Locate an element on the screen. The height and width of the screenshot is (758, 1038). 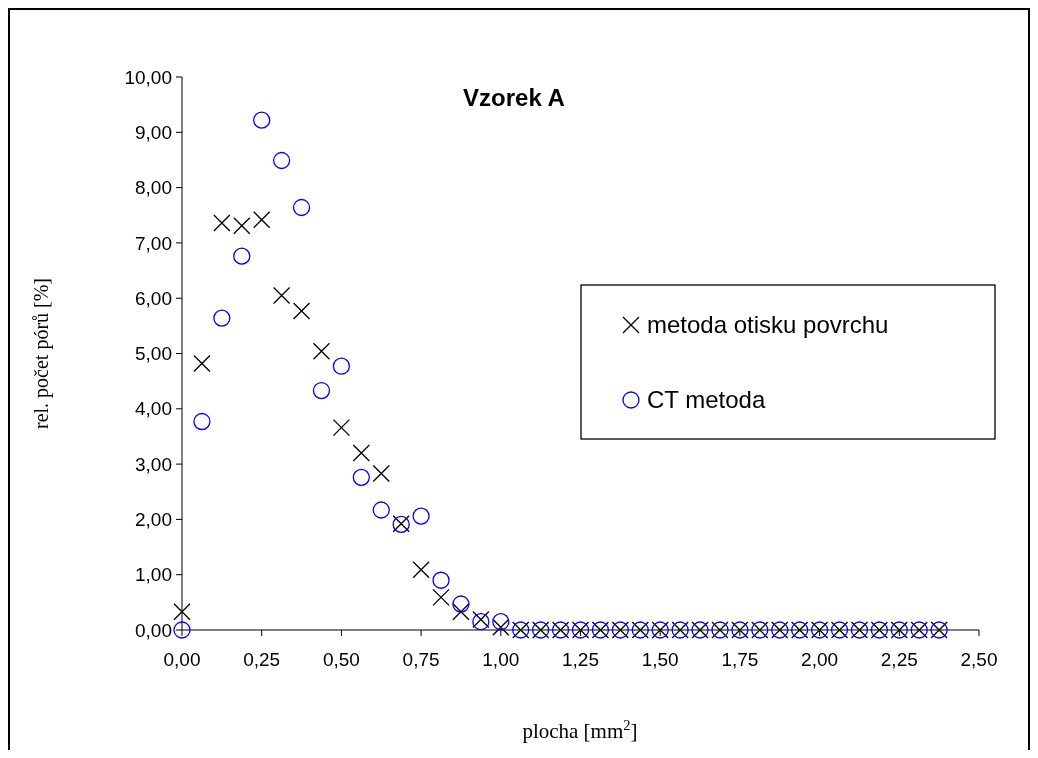
chart-title: Vzorek A is located at coordinates (514, 97).